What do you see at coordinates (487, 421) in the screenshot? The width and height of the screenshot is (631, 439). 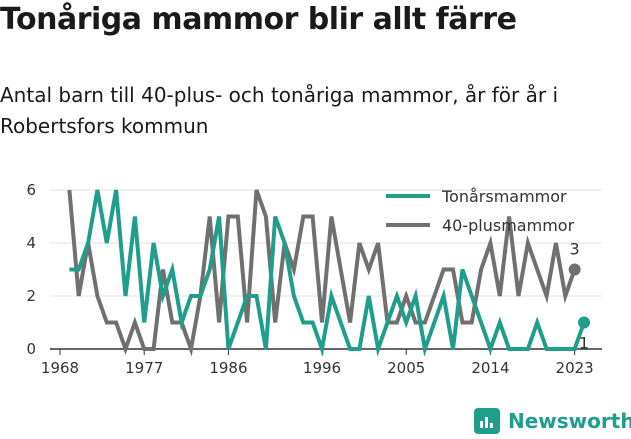 I see `bar-chart-icon` at bounding box center [487, 421].